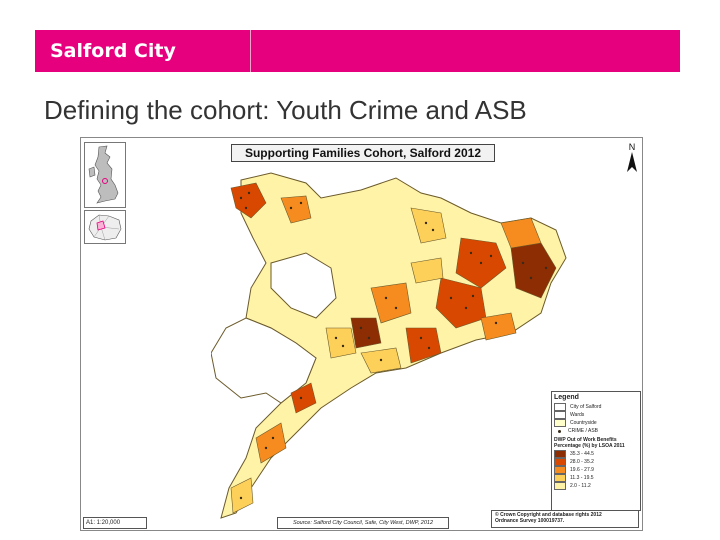 The image size is (720, 540). I want to click on district-outline-icon, so click(105, 227).